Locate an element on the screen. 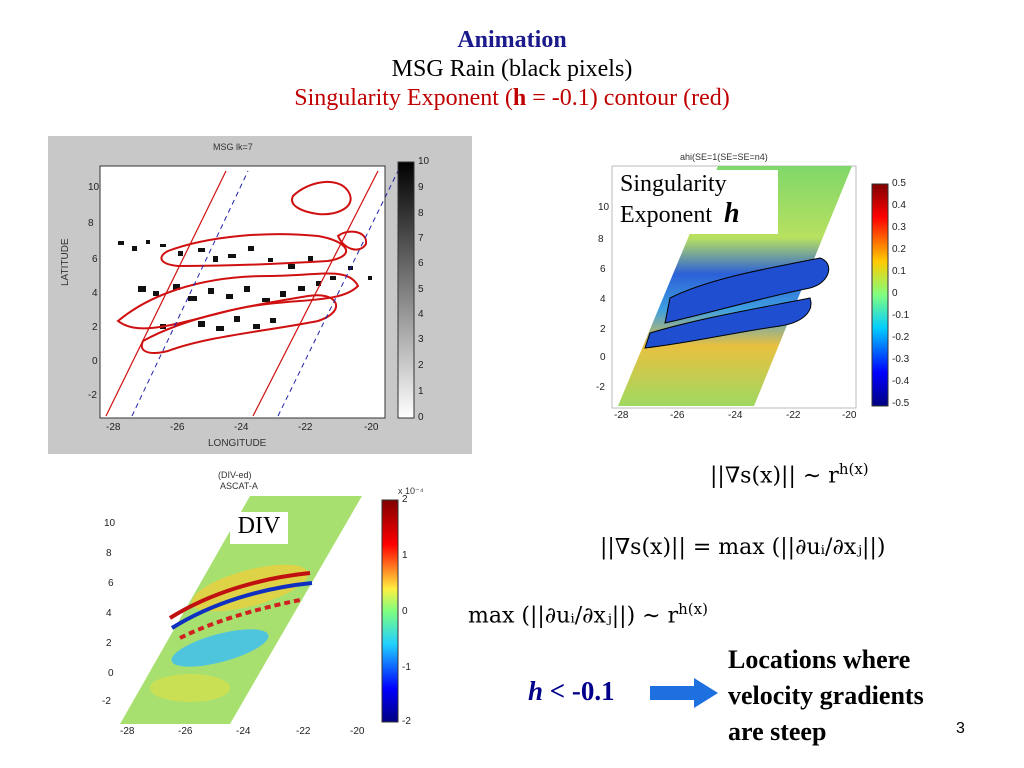 This screenshot has height=768, width=1024. se-figure is located at coordinates (750, 287).